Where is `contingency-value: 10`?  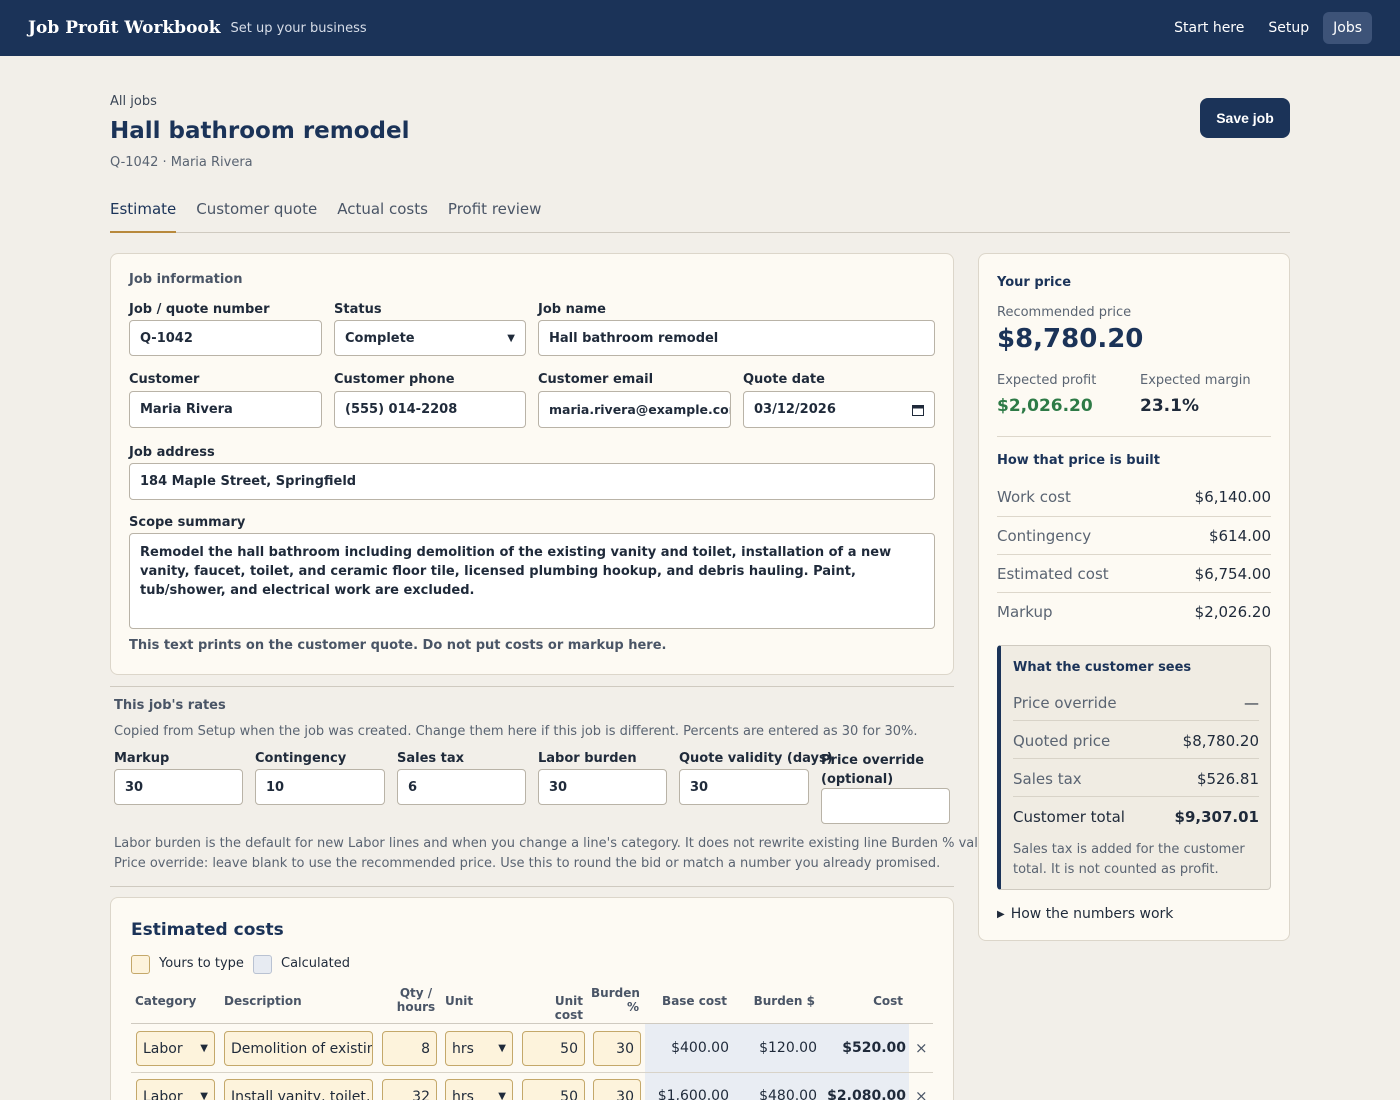
contingency-value: 10 is located at coordinates (275, 787).